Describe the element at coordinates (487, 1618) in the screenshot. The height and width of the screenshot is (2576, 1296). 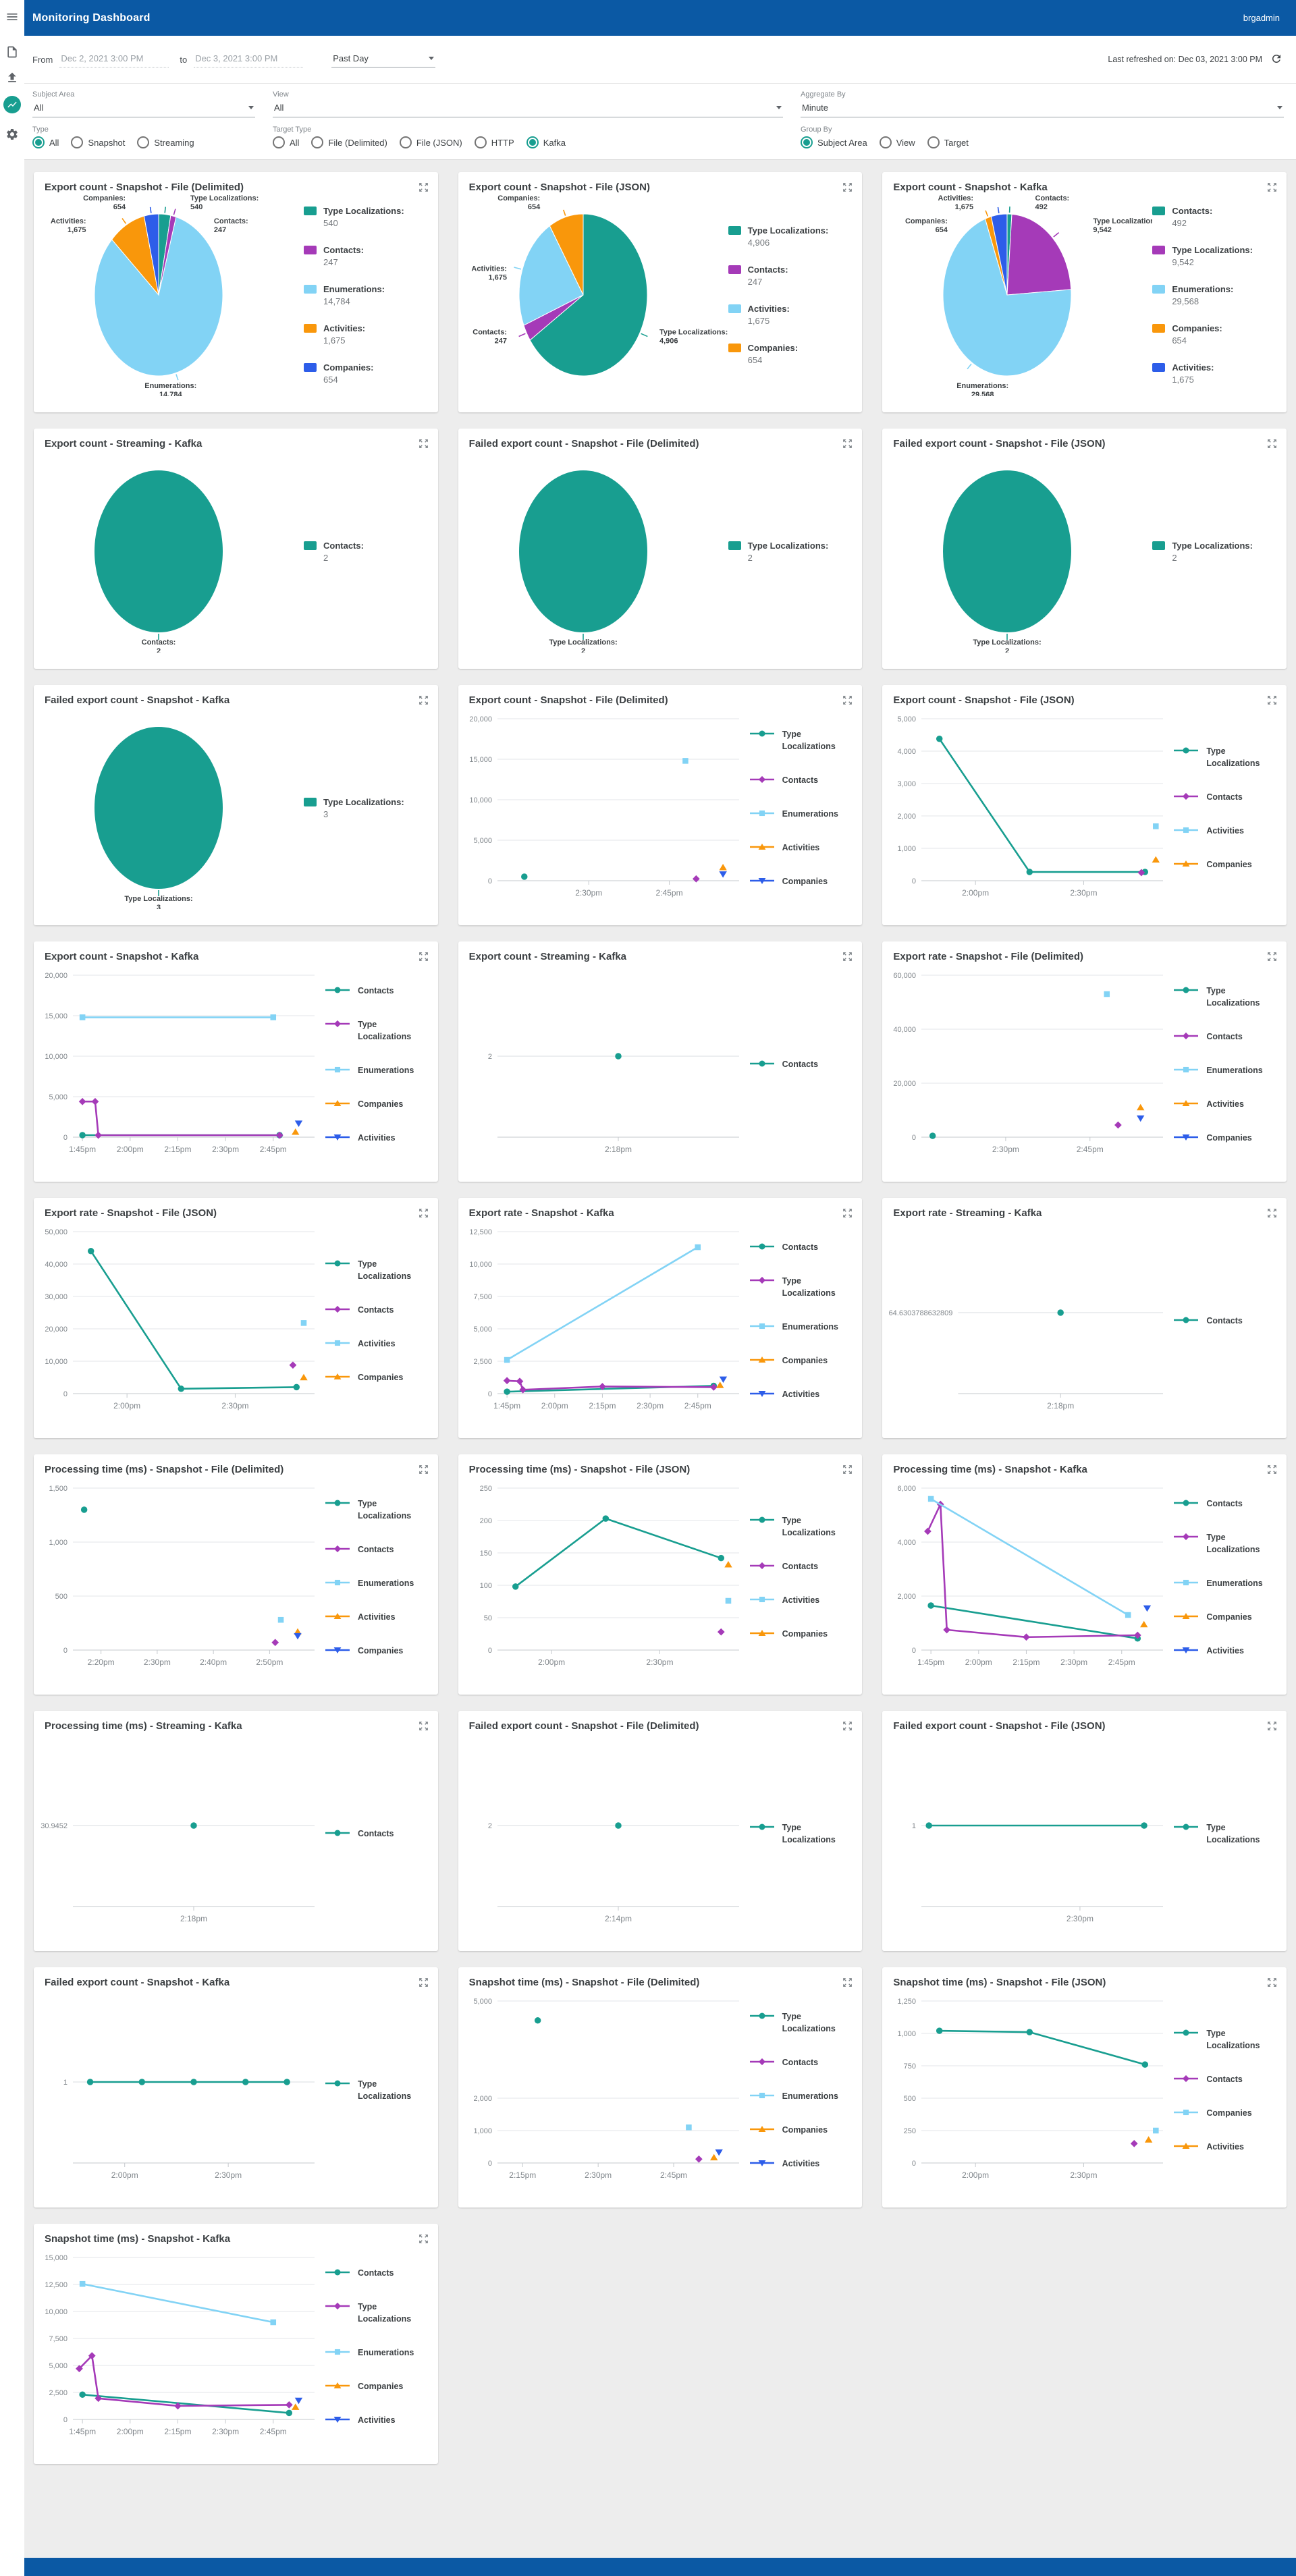
I see `svg-text: 50` at that location.